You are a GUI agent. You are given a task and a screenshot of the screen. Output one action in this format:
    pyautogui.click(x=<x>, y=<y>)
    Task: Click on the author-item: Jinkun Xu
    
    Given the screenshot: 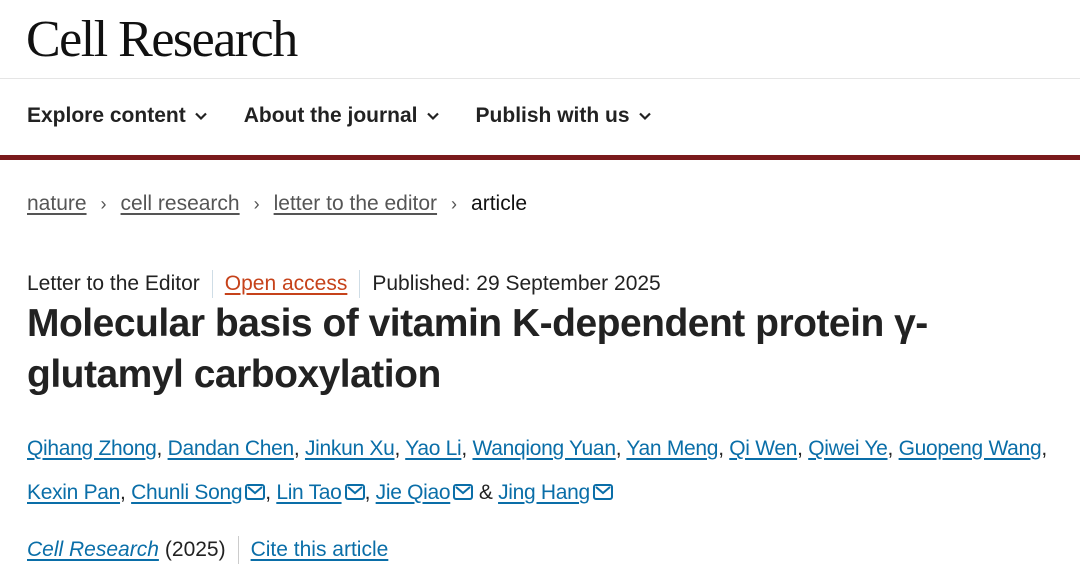 What is the action you would take?
    pyautogui.click(x=350, y=448)
    